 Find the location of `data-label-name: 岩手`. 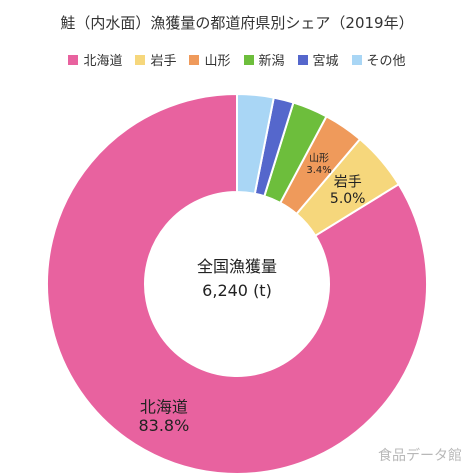

data-label-name: 岩手 is located at coordinates (348, 183).